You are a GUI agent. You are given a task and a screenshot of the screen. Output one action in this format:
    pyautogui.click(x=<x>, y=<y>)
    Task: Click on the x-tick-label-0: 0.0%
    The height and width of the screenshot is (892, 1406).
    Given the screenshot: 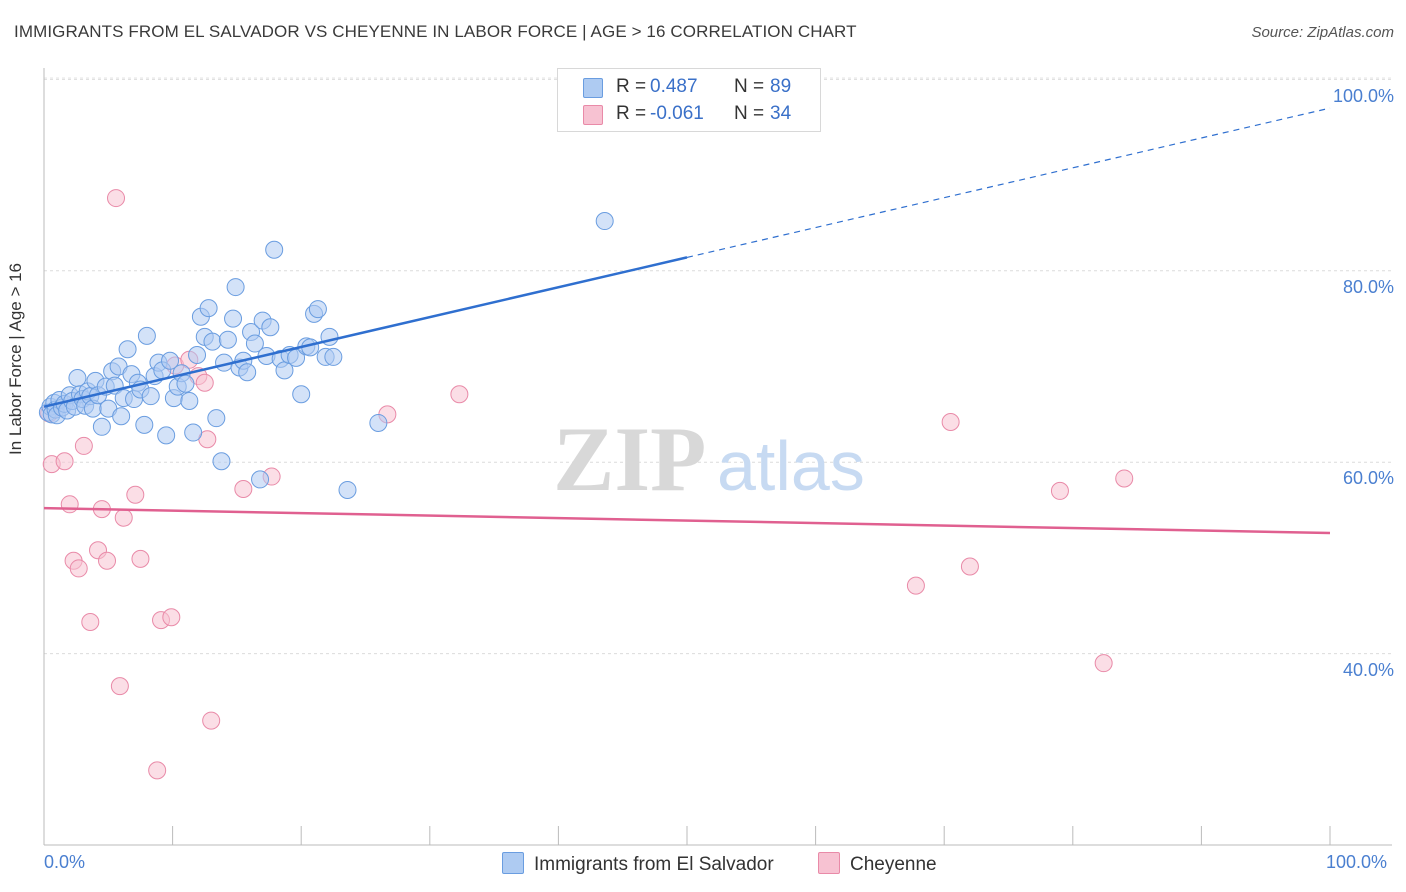 What is the action you would take?
    pyautogui.click(x=65, y=862)
    